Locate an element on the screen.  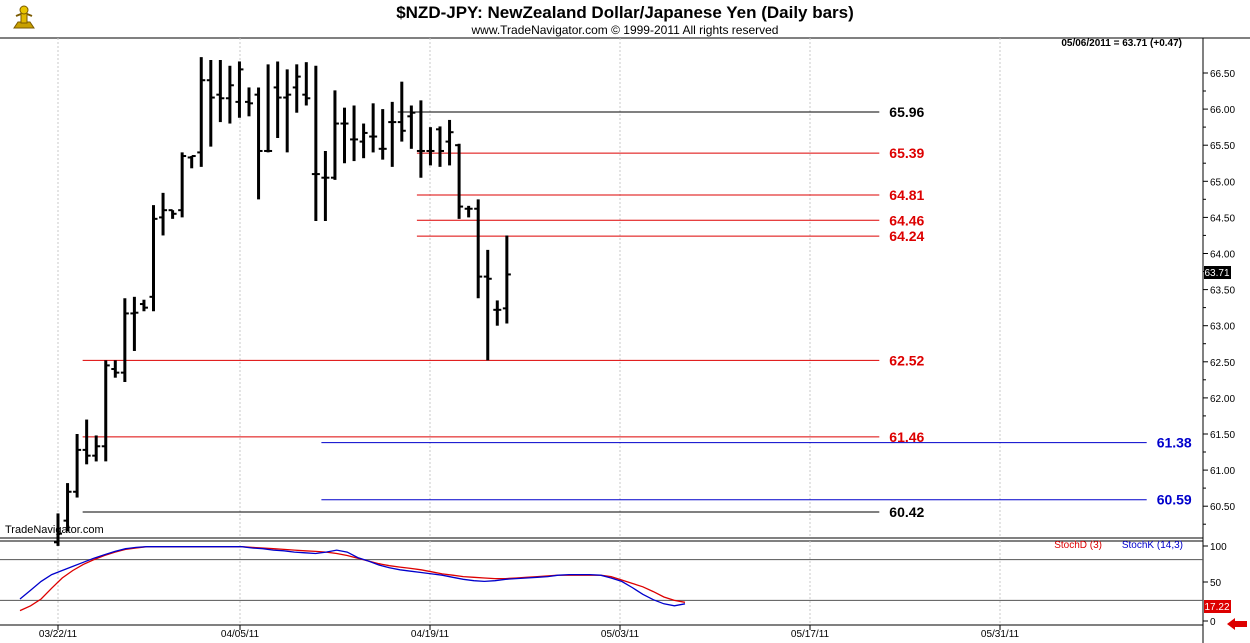
date-tick-label: 04/19/11 is located at coordinates (430, 634).